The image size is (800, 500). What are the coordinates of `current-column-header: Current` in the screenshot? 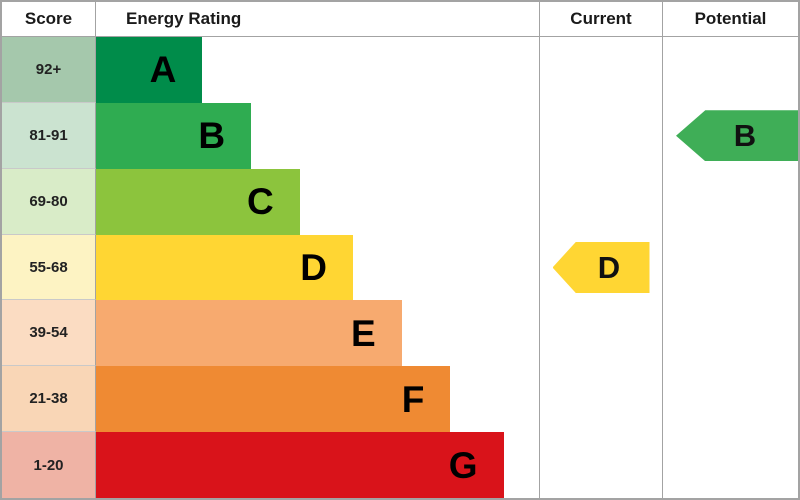 It's located at (600, 19).